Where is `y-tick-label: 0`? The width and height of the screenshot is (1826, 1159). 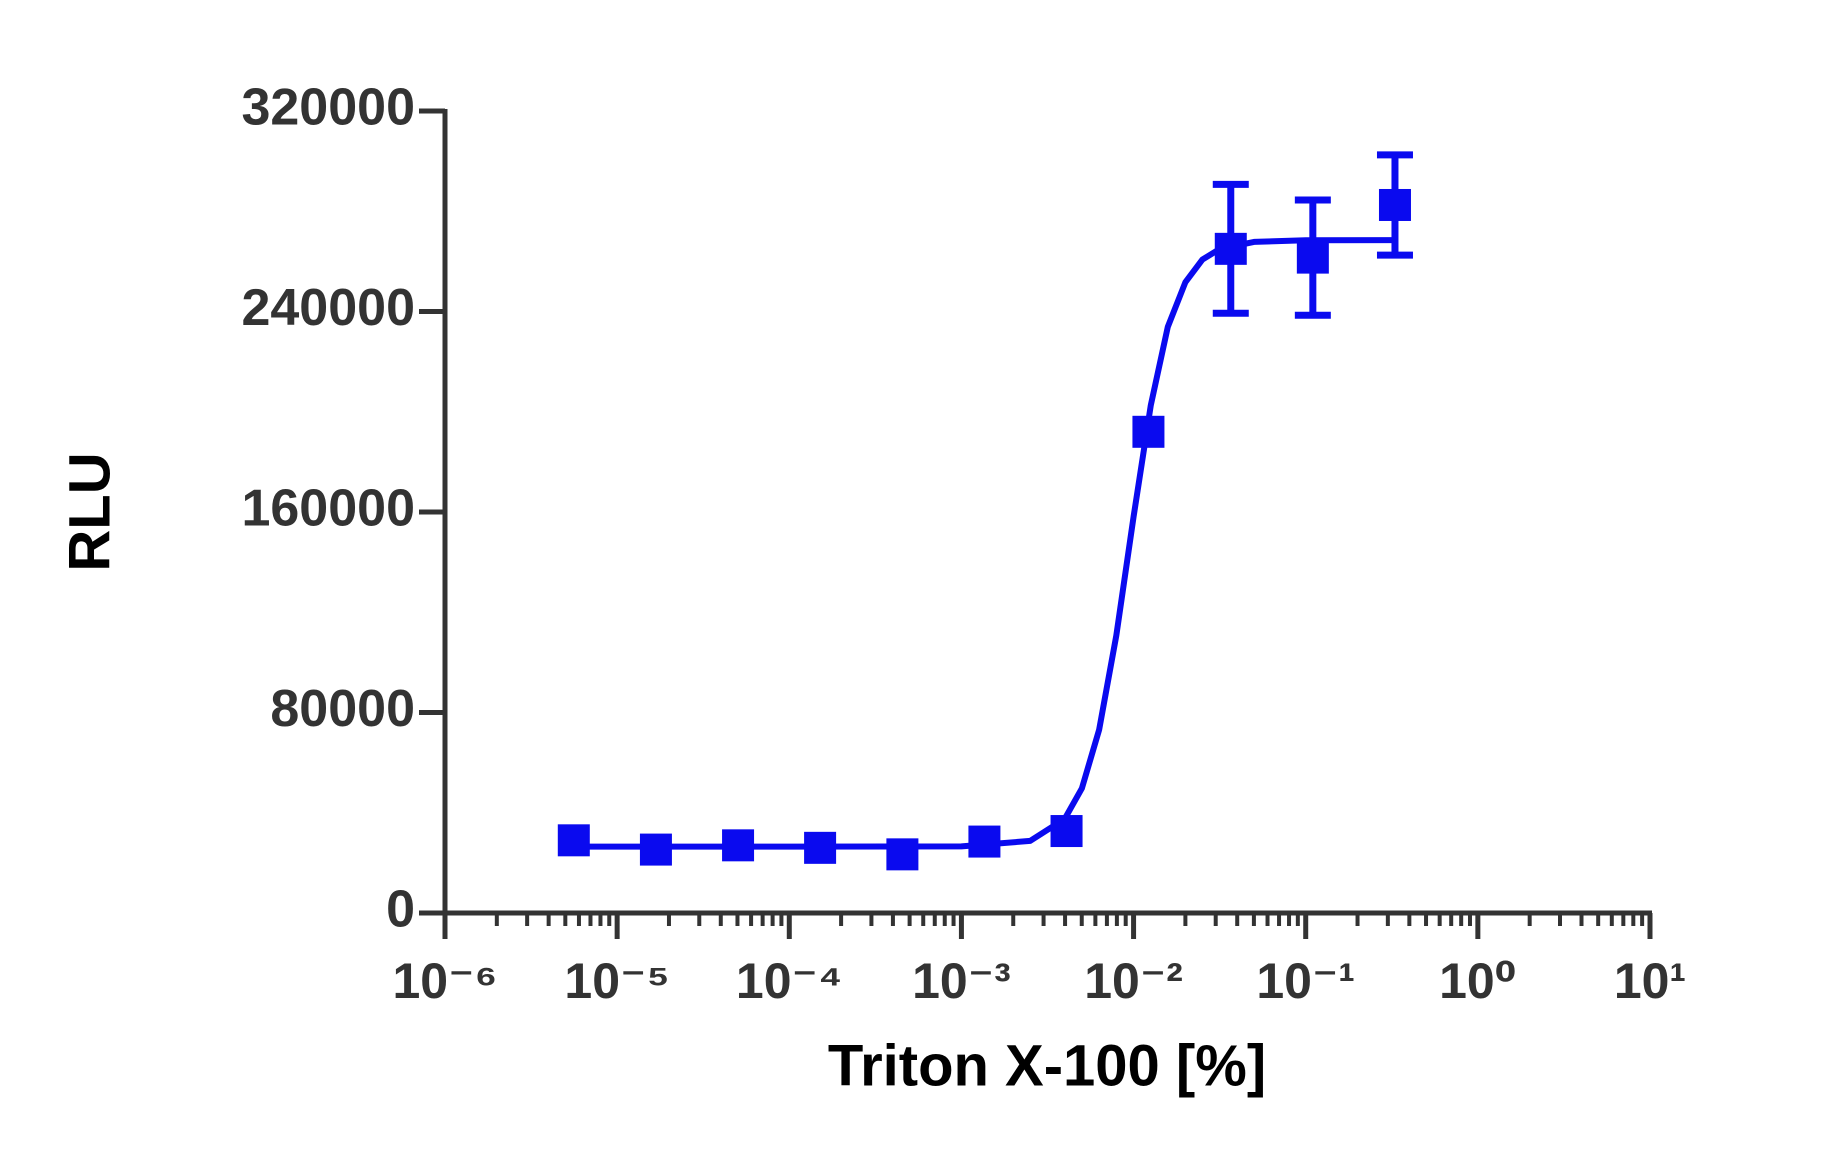 y-tick-label: 0 is located at coordinates (400, 910).